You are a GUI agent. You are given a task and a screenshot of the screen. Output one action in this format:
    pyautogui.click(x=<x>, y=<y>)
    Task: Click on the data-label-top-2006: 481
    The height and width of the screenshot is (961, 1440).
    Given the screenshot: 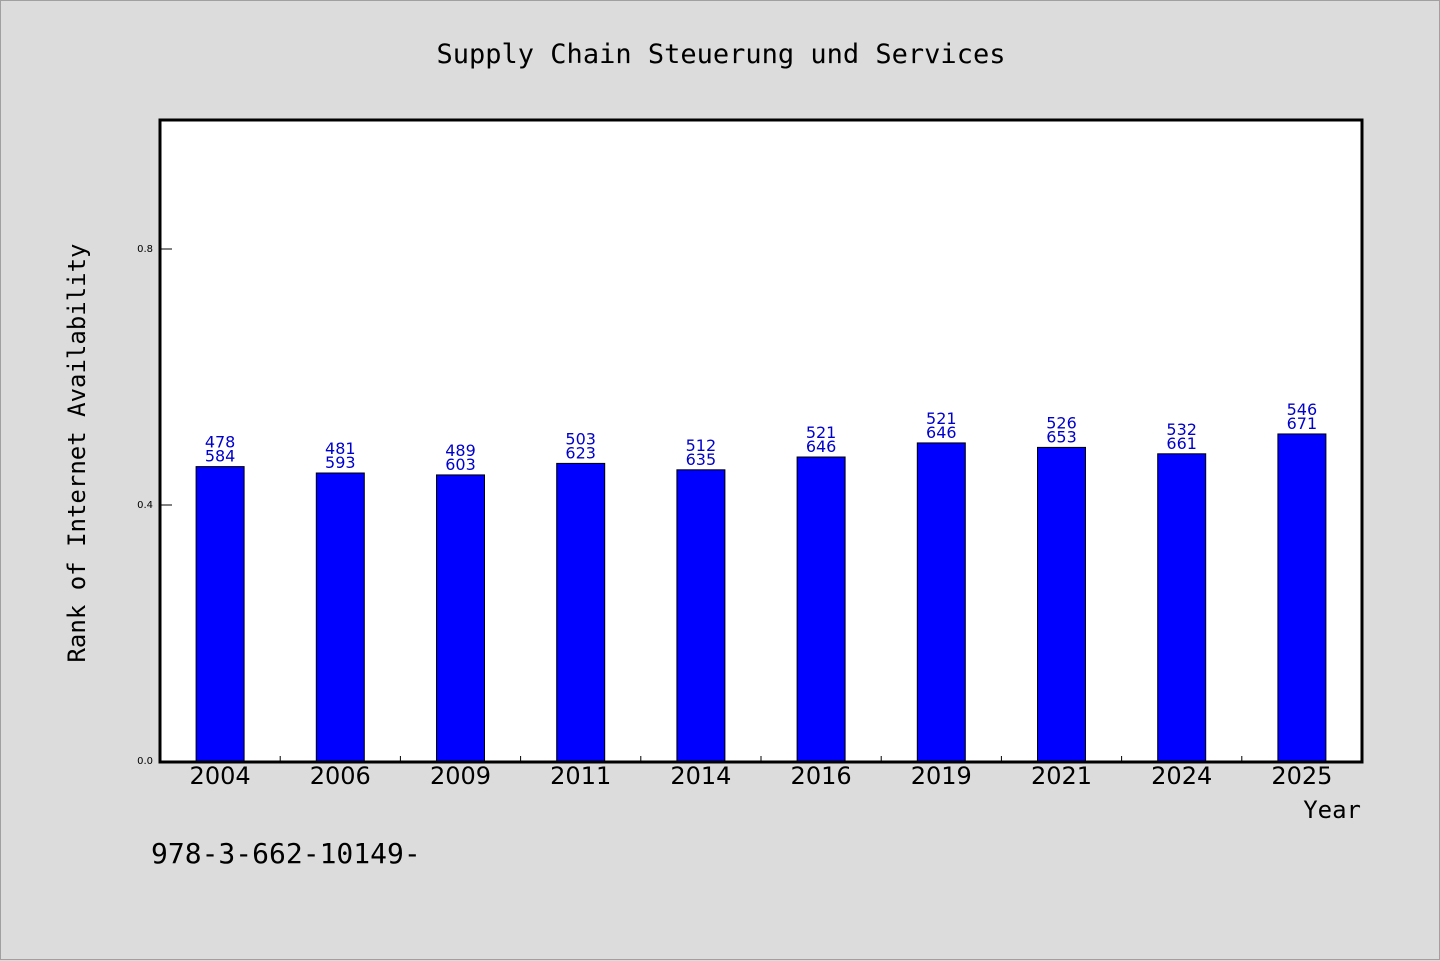 What is the action you would take?
    pyautogui.click(x=340, y=448)
    